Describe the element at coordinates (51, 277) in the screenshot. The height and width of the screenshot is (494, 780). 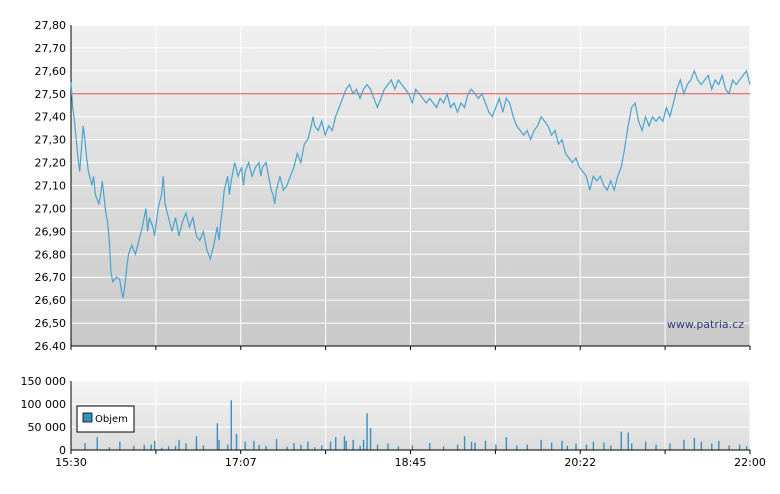
I see `price-y-tick-label: 26,70` at that location.